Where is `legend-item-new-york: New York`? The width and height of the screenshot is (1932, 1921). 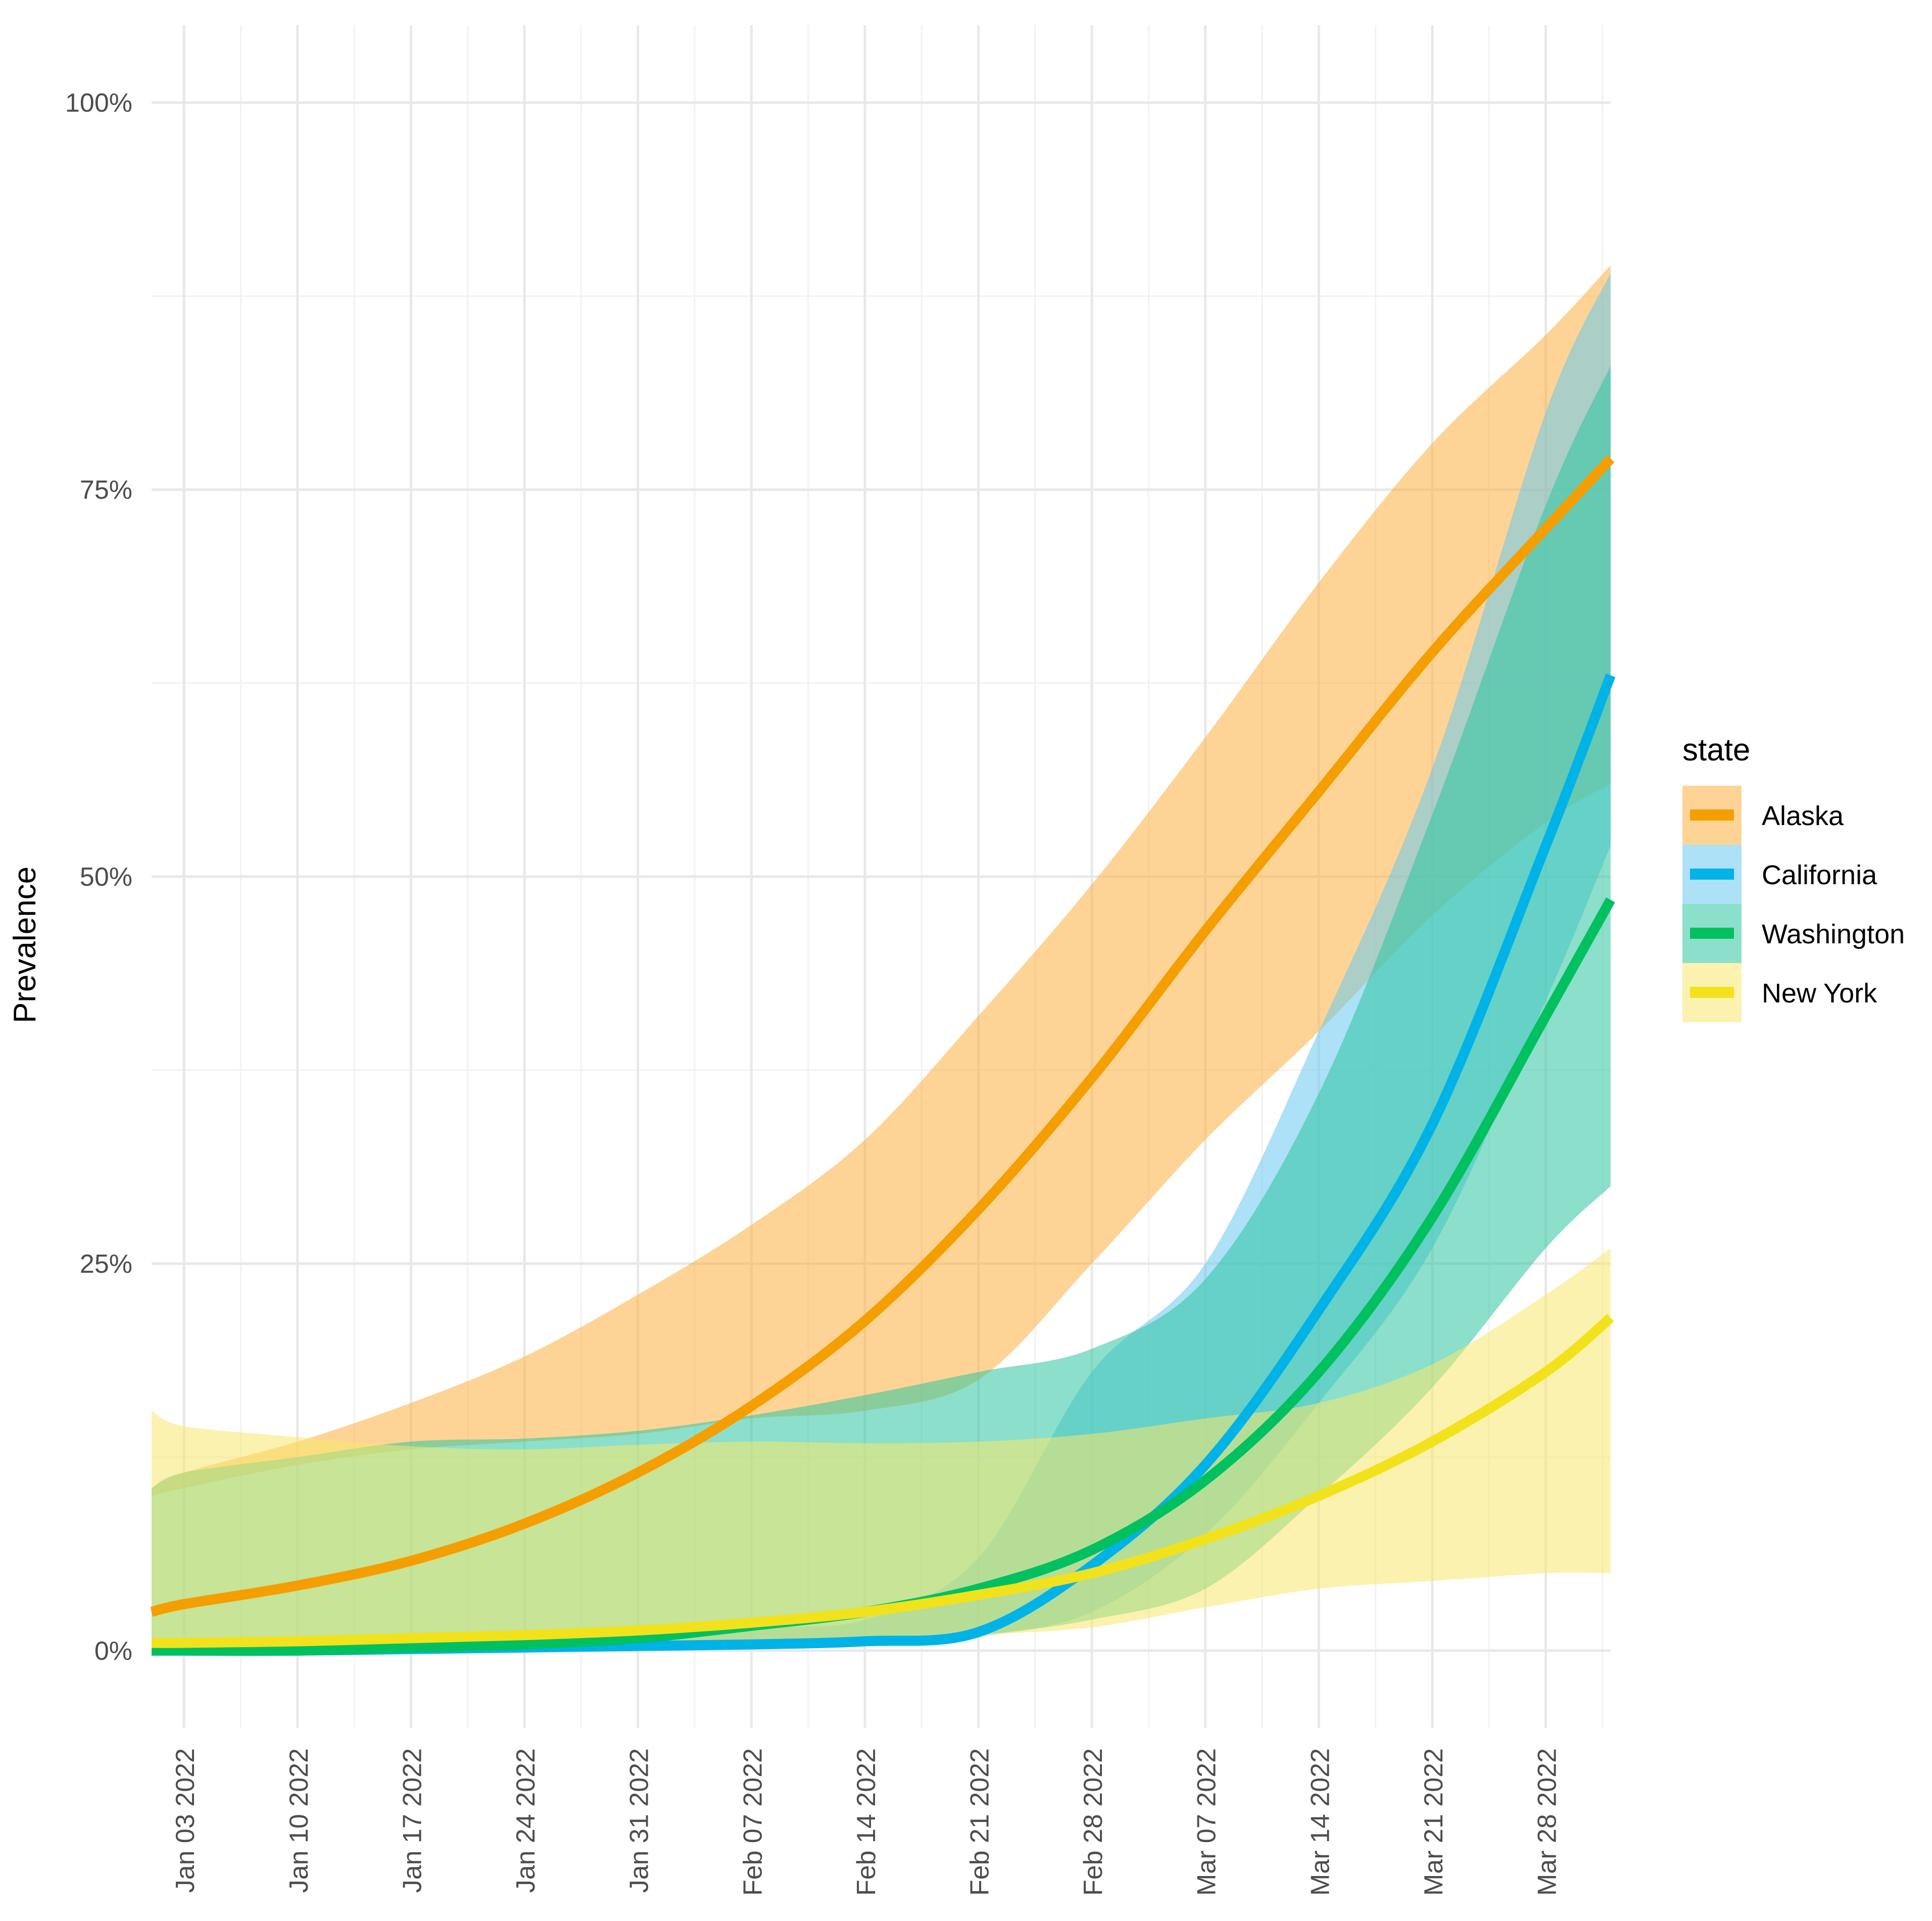
legend-item-new-york: New York is located at coordinates (1780, 992).